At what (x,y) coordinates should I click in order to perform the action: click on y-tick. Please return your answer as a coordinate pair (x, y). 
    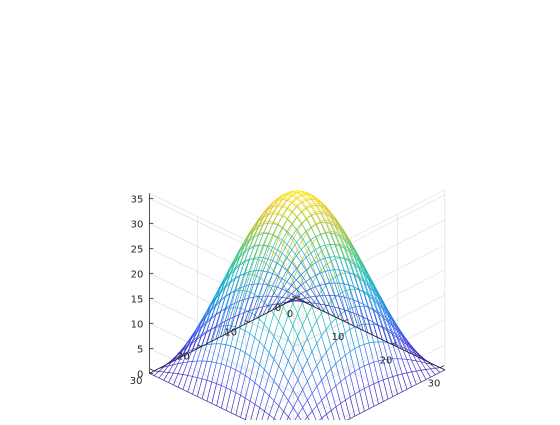
    Looking at the image, I should click on (152, 370).